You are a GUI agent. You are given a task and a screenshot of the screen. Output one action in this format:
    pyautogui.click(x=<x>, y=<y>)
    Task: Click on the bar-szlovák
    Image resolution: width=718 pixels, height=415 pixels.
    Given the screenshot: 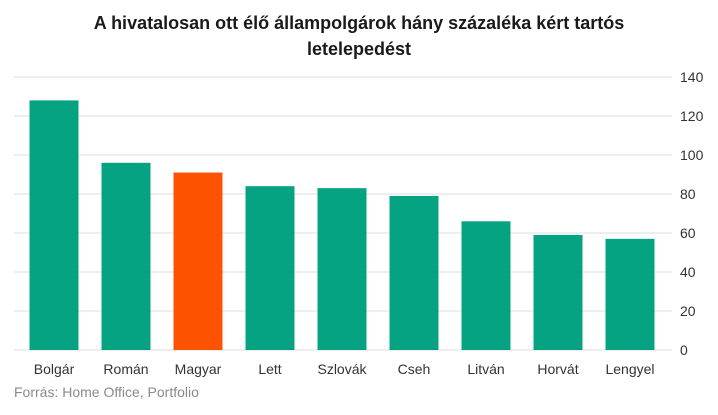 What is the action you would take?
    pyautogui.click(x=342, y=269)
    